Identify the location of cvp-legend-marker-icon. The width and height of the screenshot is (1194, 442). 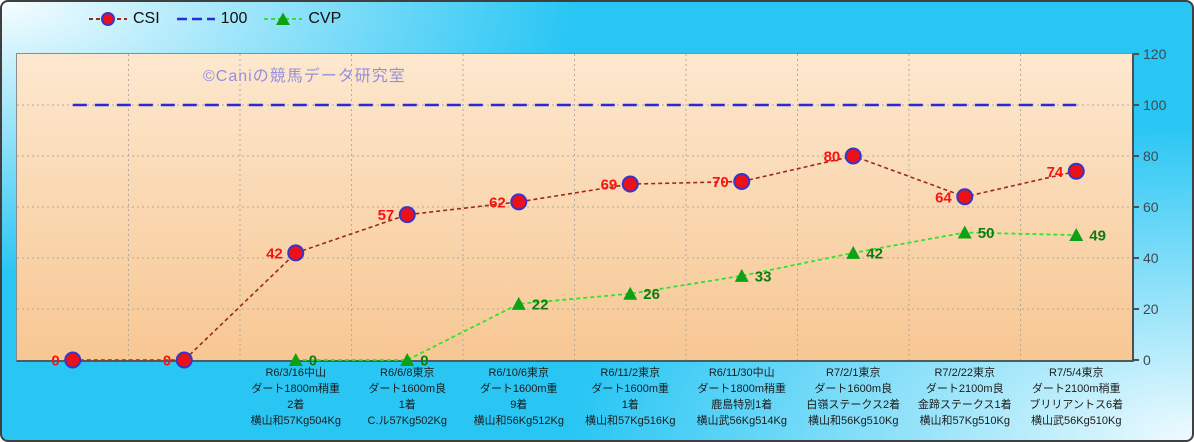
(283, 18).